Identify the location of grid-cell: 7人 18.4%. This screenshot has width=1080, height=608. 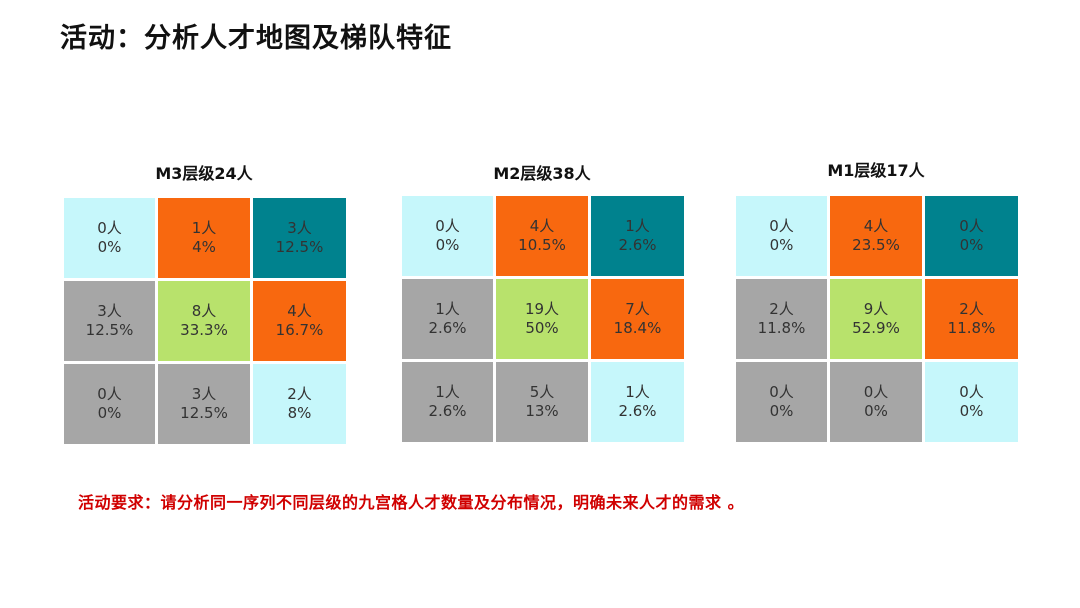
(637, 319).